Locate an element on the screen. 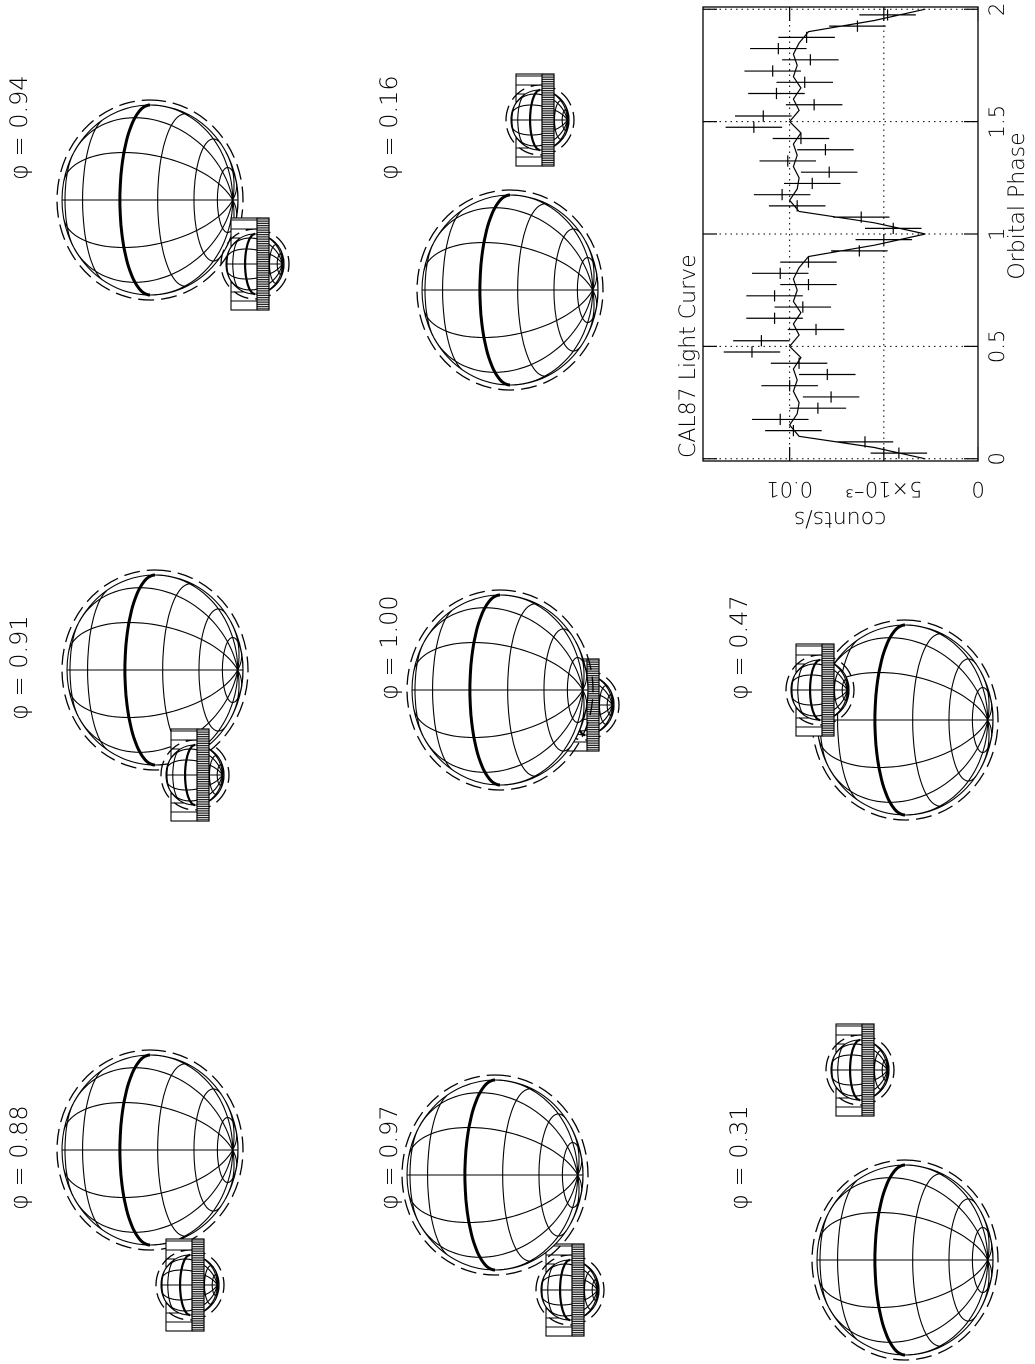  phase-label: φ = 1.00 is located at coordinates (389, 647).